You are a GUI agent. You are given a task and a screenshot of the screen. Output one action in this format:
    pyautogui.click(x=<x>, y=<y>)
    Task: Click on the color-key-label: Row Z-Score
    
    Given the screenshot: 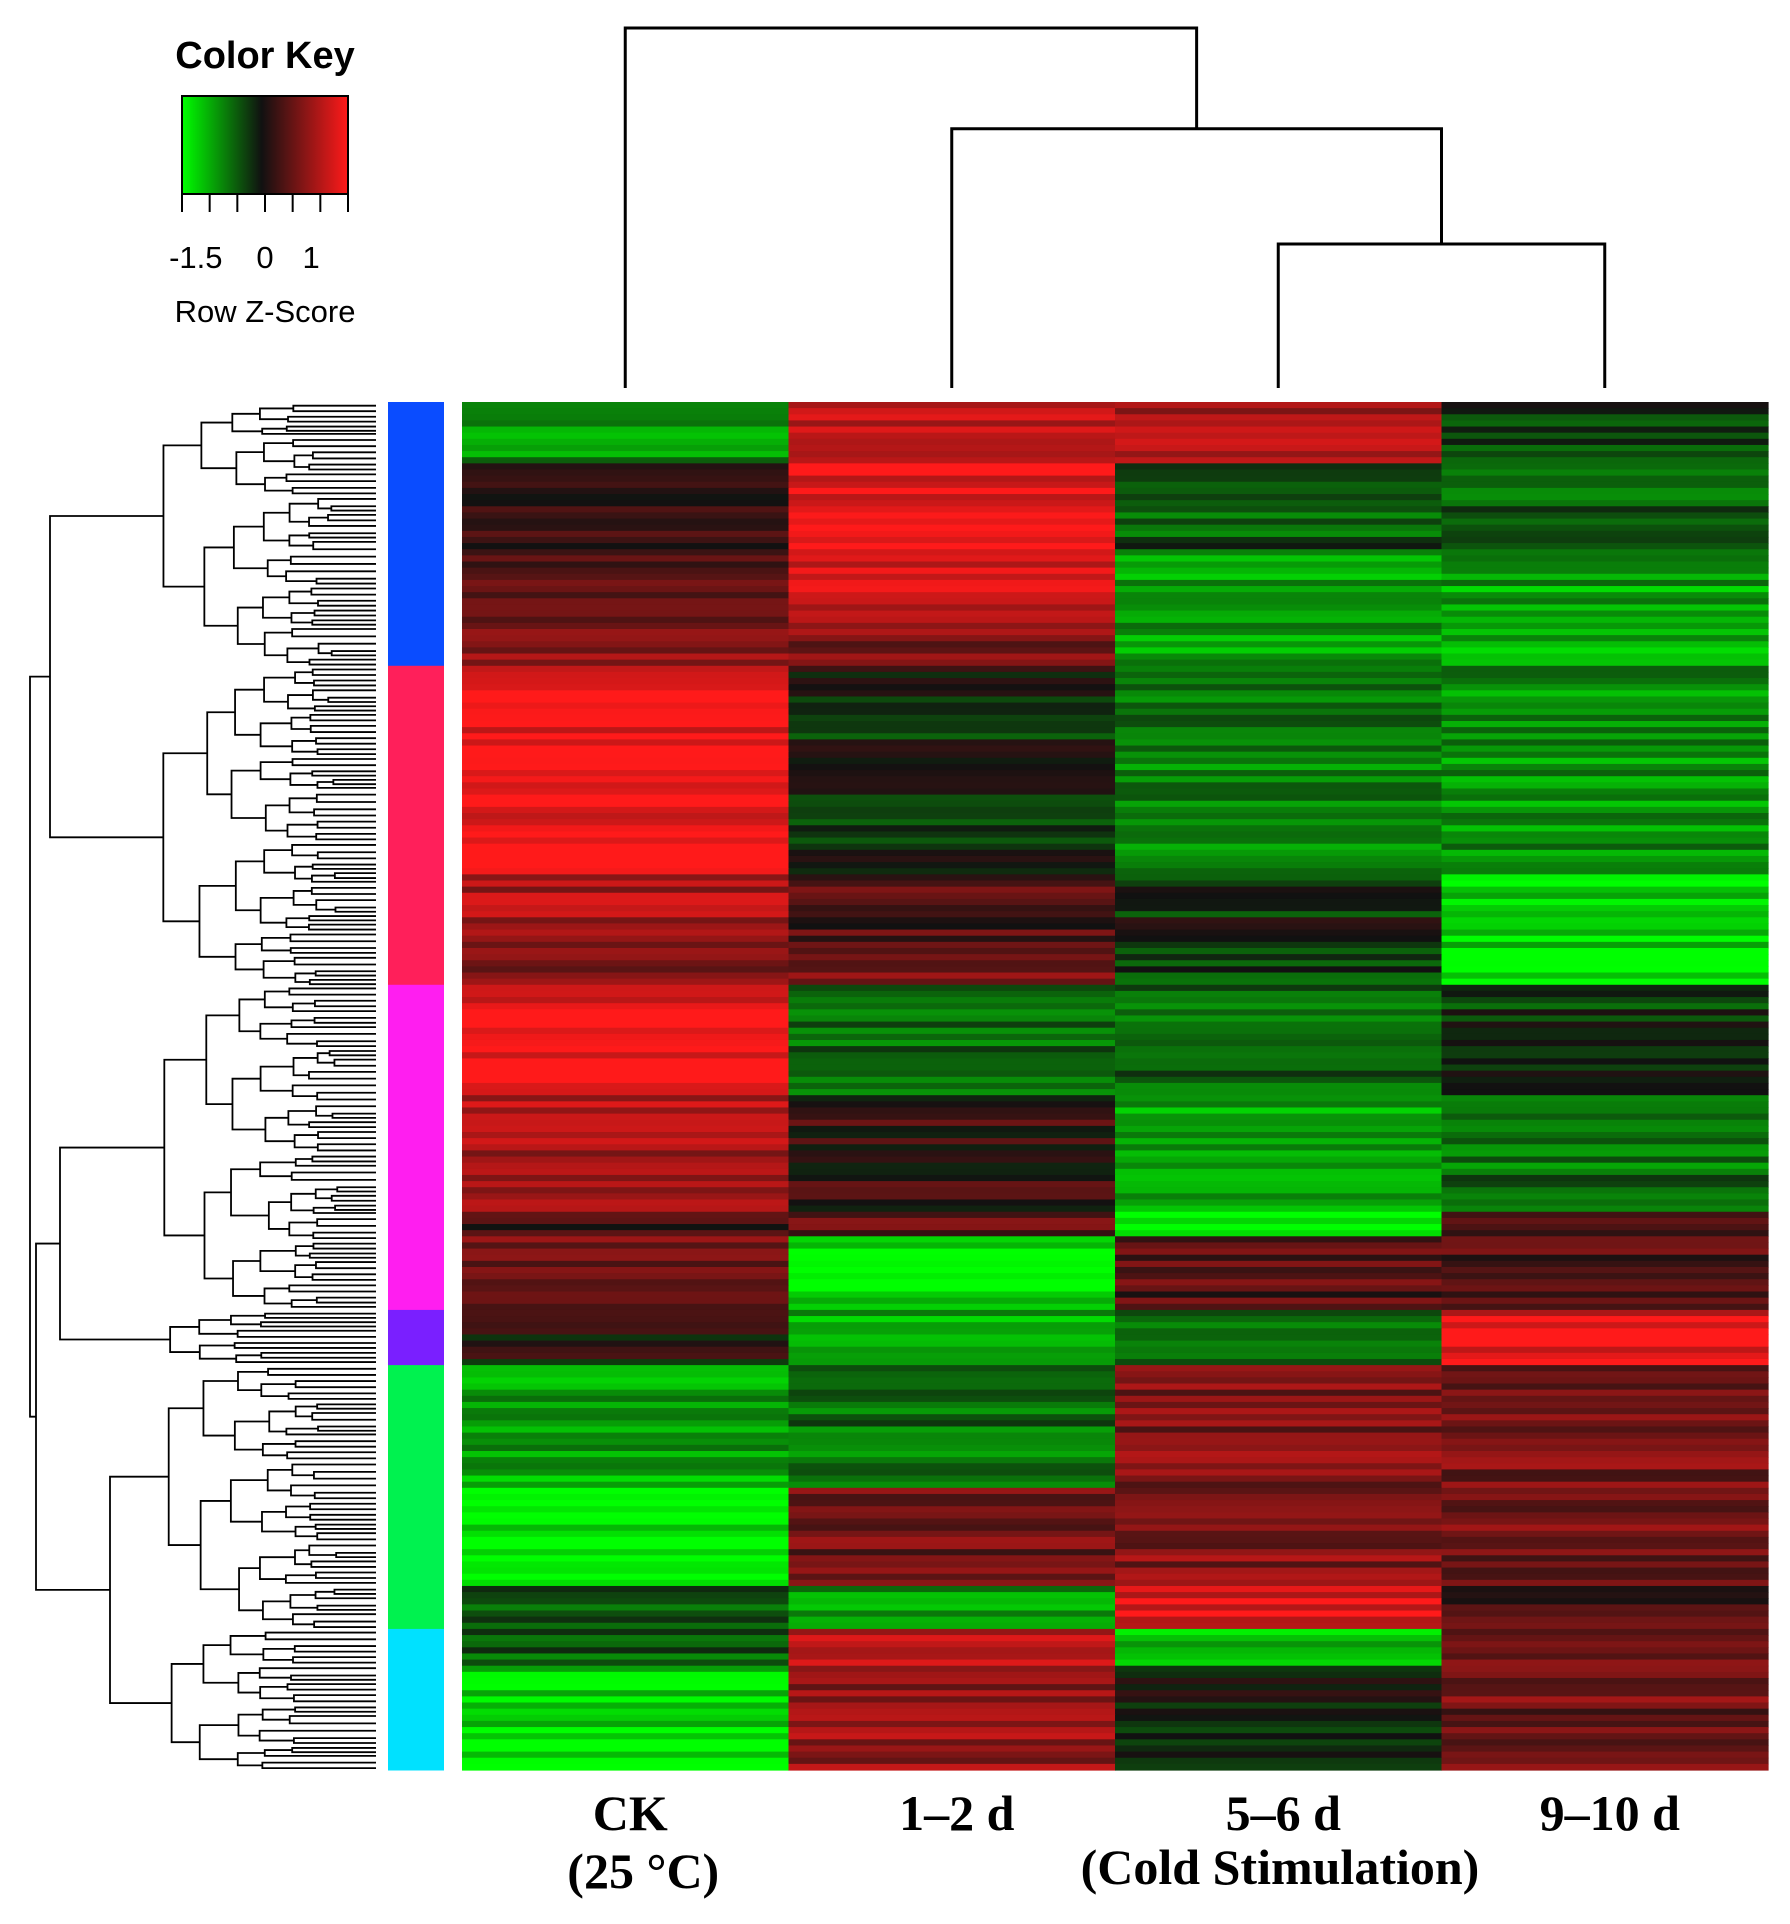 What is the action you would take?
    pyautogui.click(x=265, y=311)
    